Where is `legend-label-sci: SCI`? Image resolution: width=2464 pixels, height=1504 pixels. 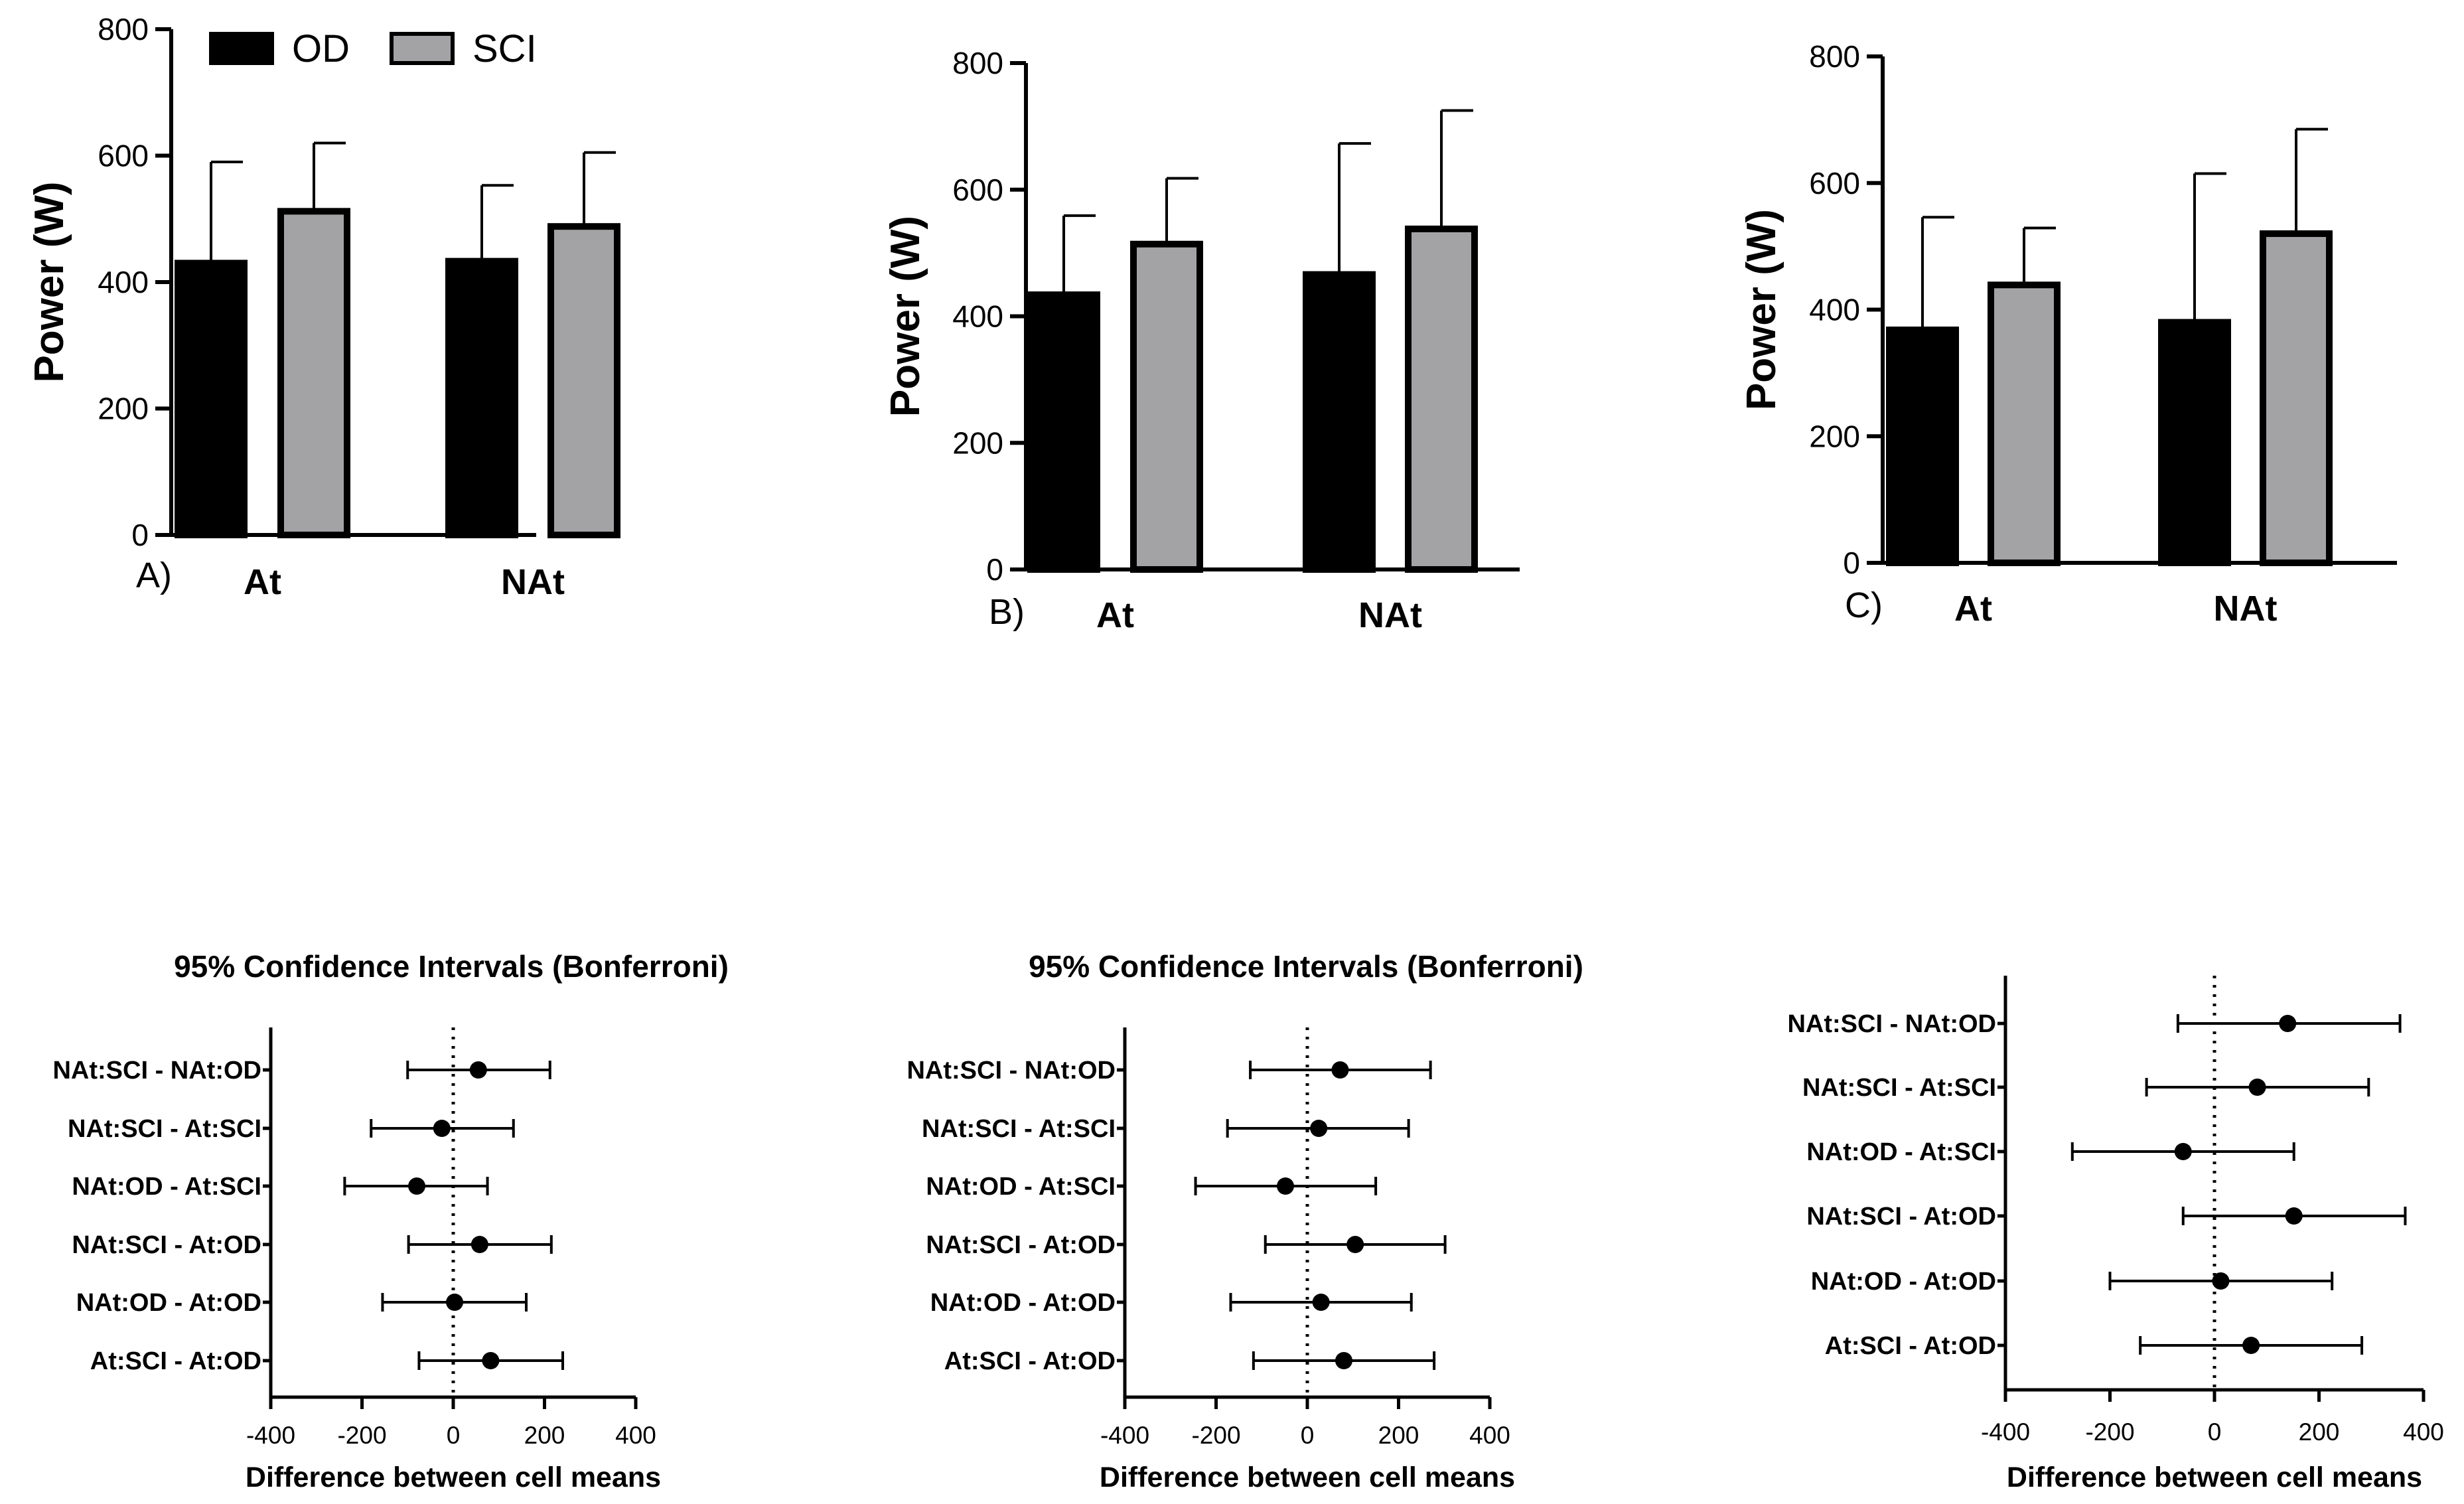 legend-label-sci: SCI is located at coordinates (504, 48).